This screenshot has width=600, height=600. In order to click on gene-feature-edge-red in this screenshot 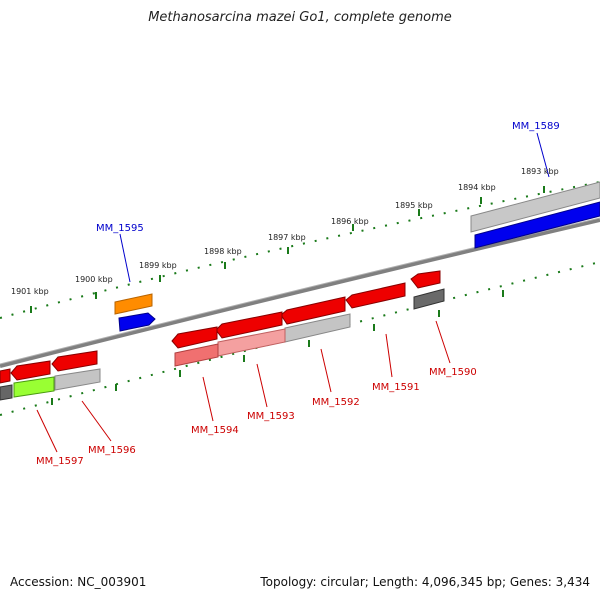, I will do `click(5, 376)`.